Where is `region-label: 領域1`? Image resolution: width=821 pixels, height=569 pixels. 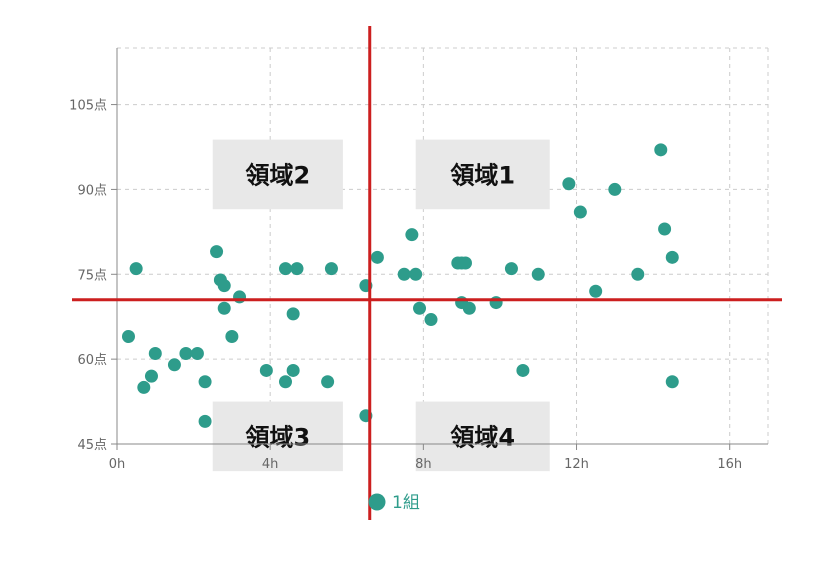 region-label: 領域1 is located at coordinates (482, 175).